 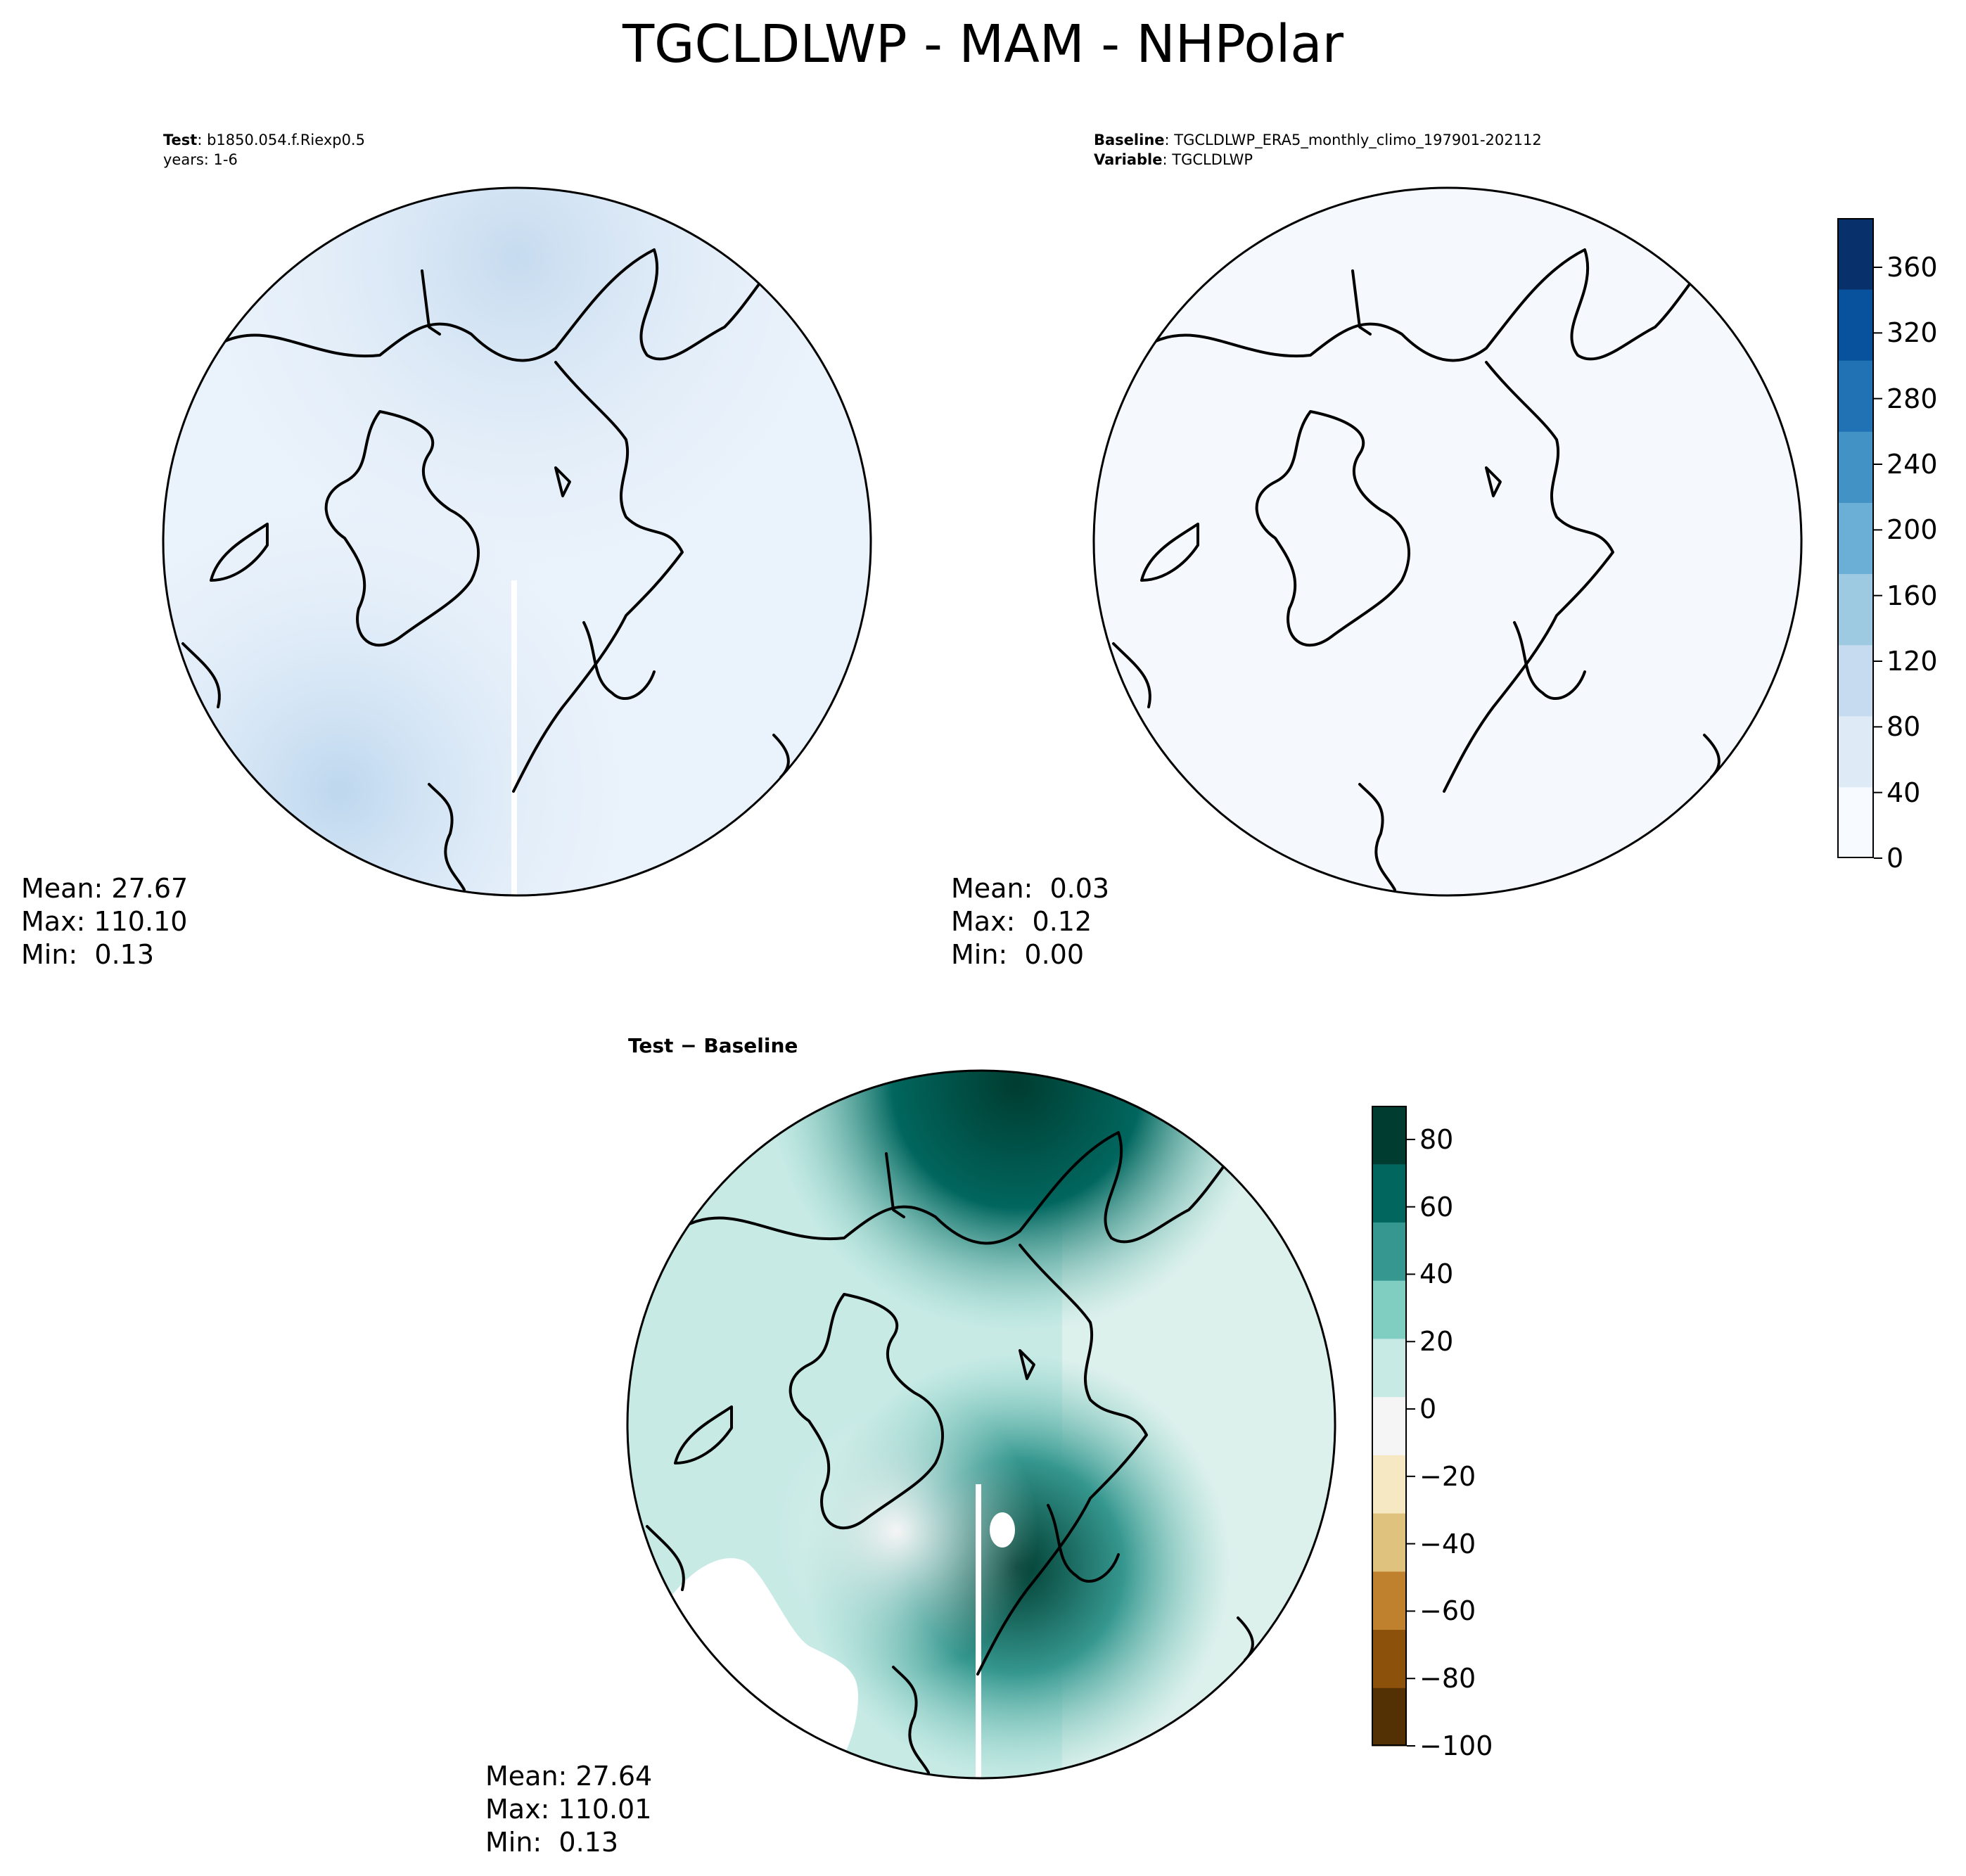 I want to click on test-coastlines, so click(x=485, y=569).